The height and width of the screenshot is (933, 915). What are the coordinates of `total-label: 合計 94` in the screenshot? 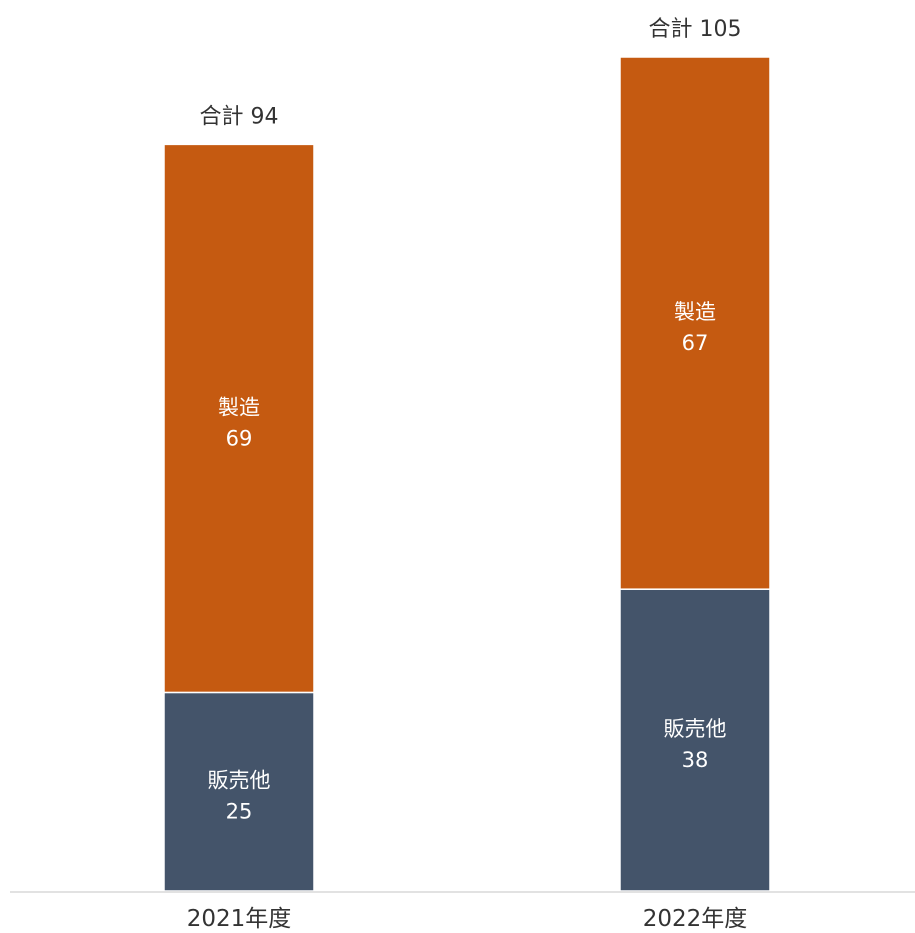 It's located at (239, 116).